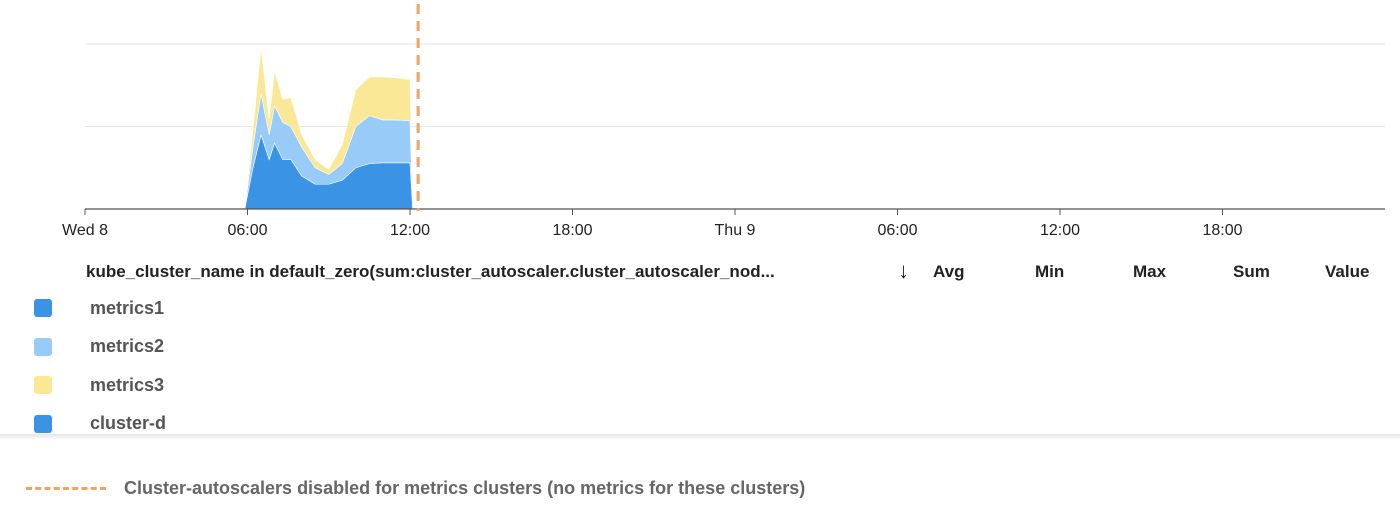 This screenshot has width=1400, height=518. Describe the element at coordinates (128, 423) in the screenshot. I see `series-name: cluster-d` at that location.